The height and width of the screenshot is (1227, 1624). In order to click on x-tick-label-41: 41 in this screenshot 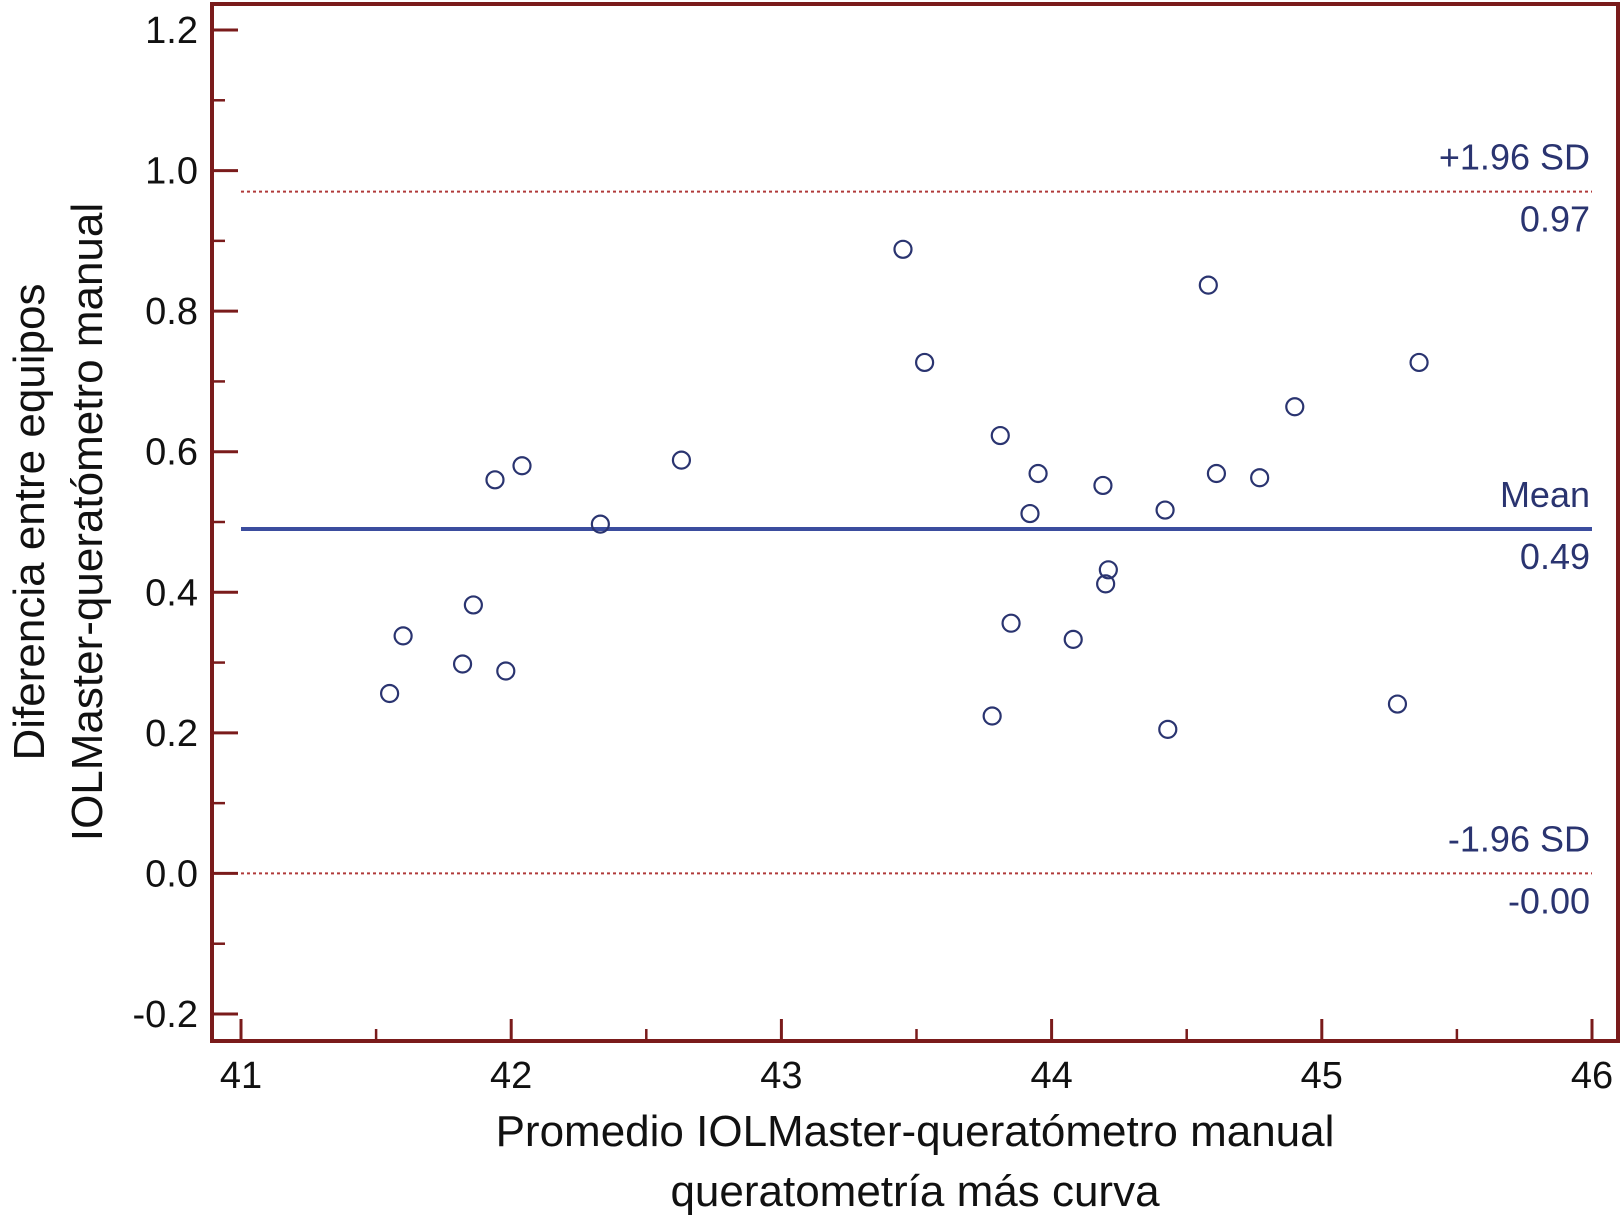, I will do `click(241, 1076)`.